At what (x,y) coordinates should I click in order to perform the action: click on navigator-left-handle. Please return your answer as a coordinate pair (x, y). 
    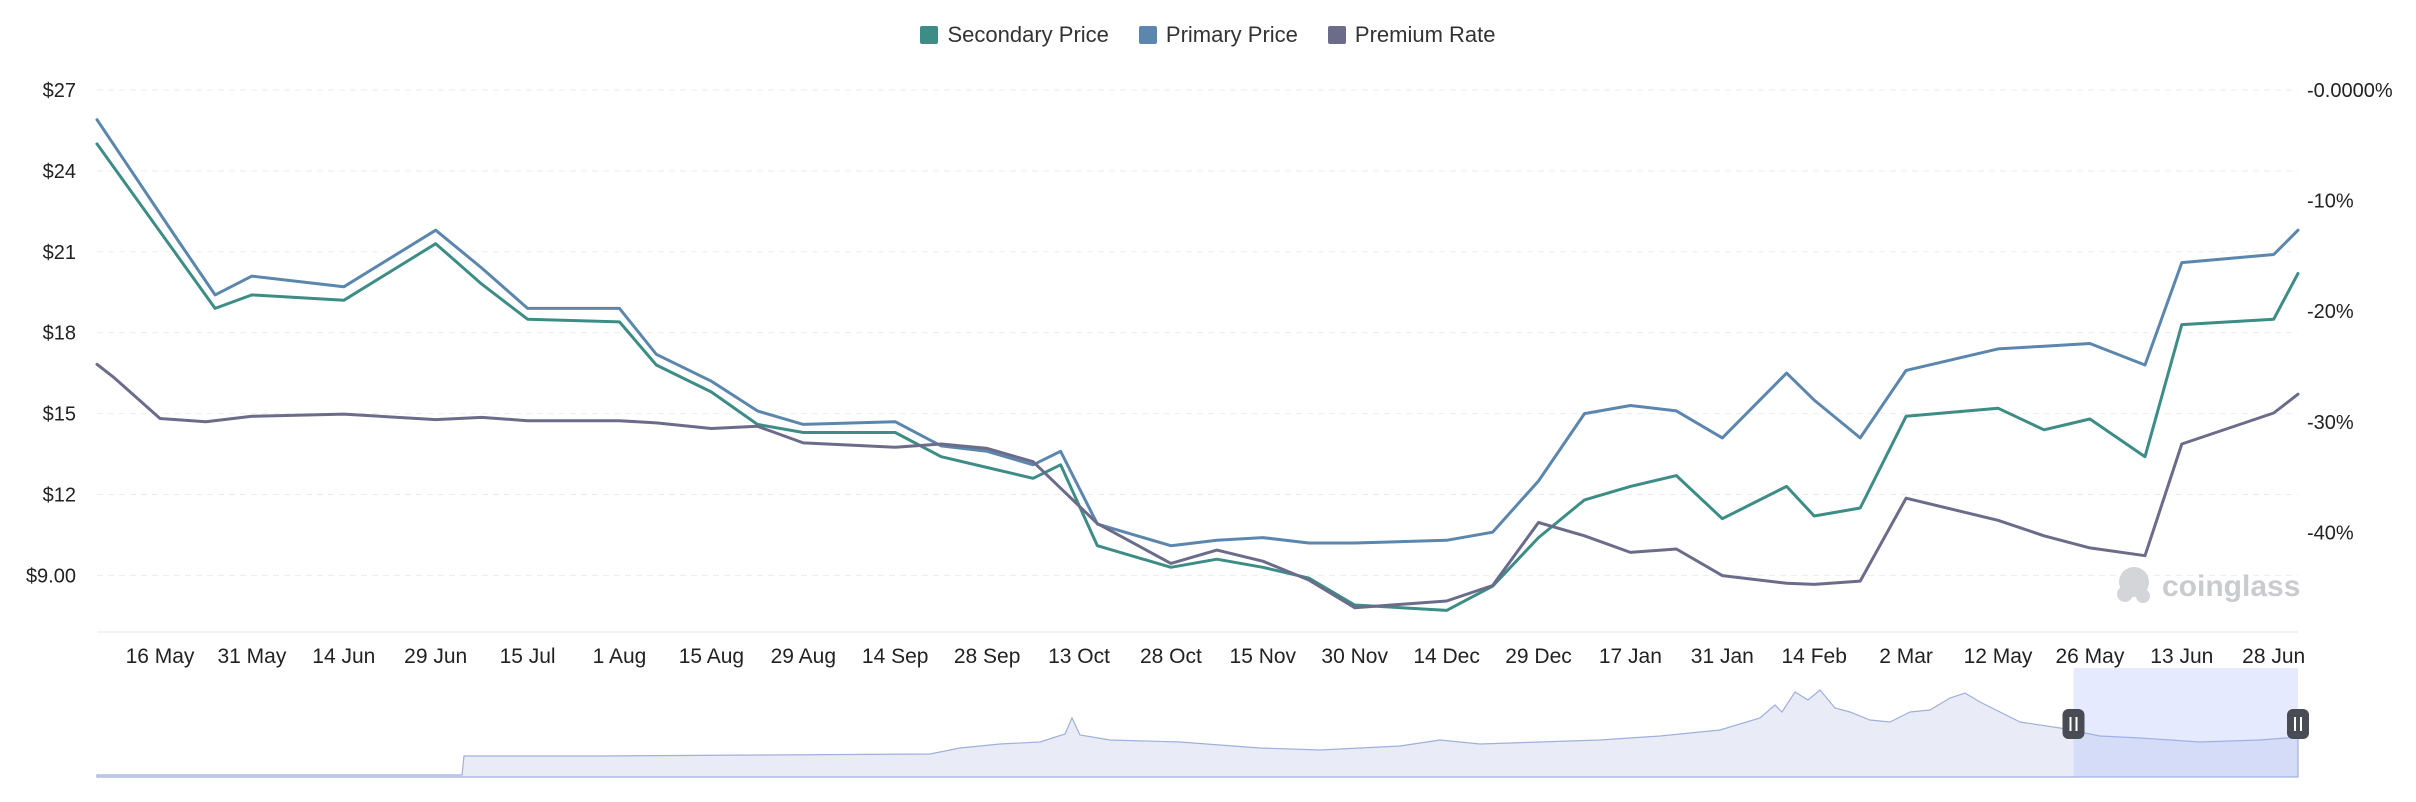
    Looking at the image, I should click on (2073, 724).